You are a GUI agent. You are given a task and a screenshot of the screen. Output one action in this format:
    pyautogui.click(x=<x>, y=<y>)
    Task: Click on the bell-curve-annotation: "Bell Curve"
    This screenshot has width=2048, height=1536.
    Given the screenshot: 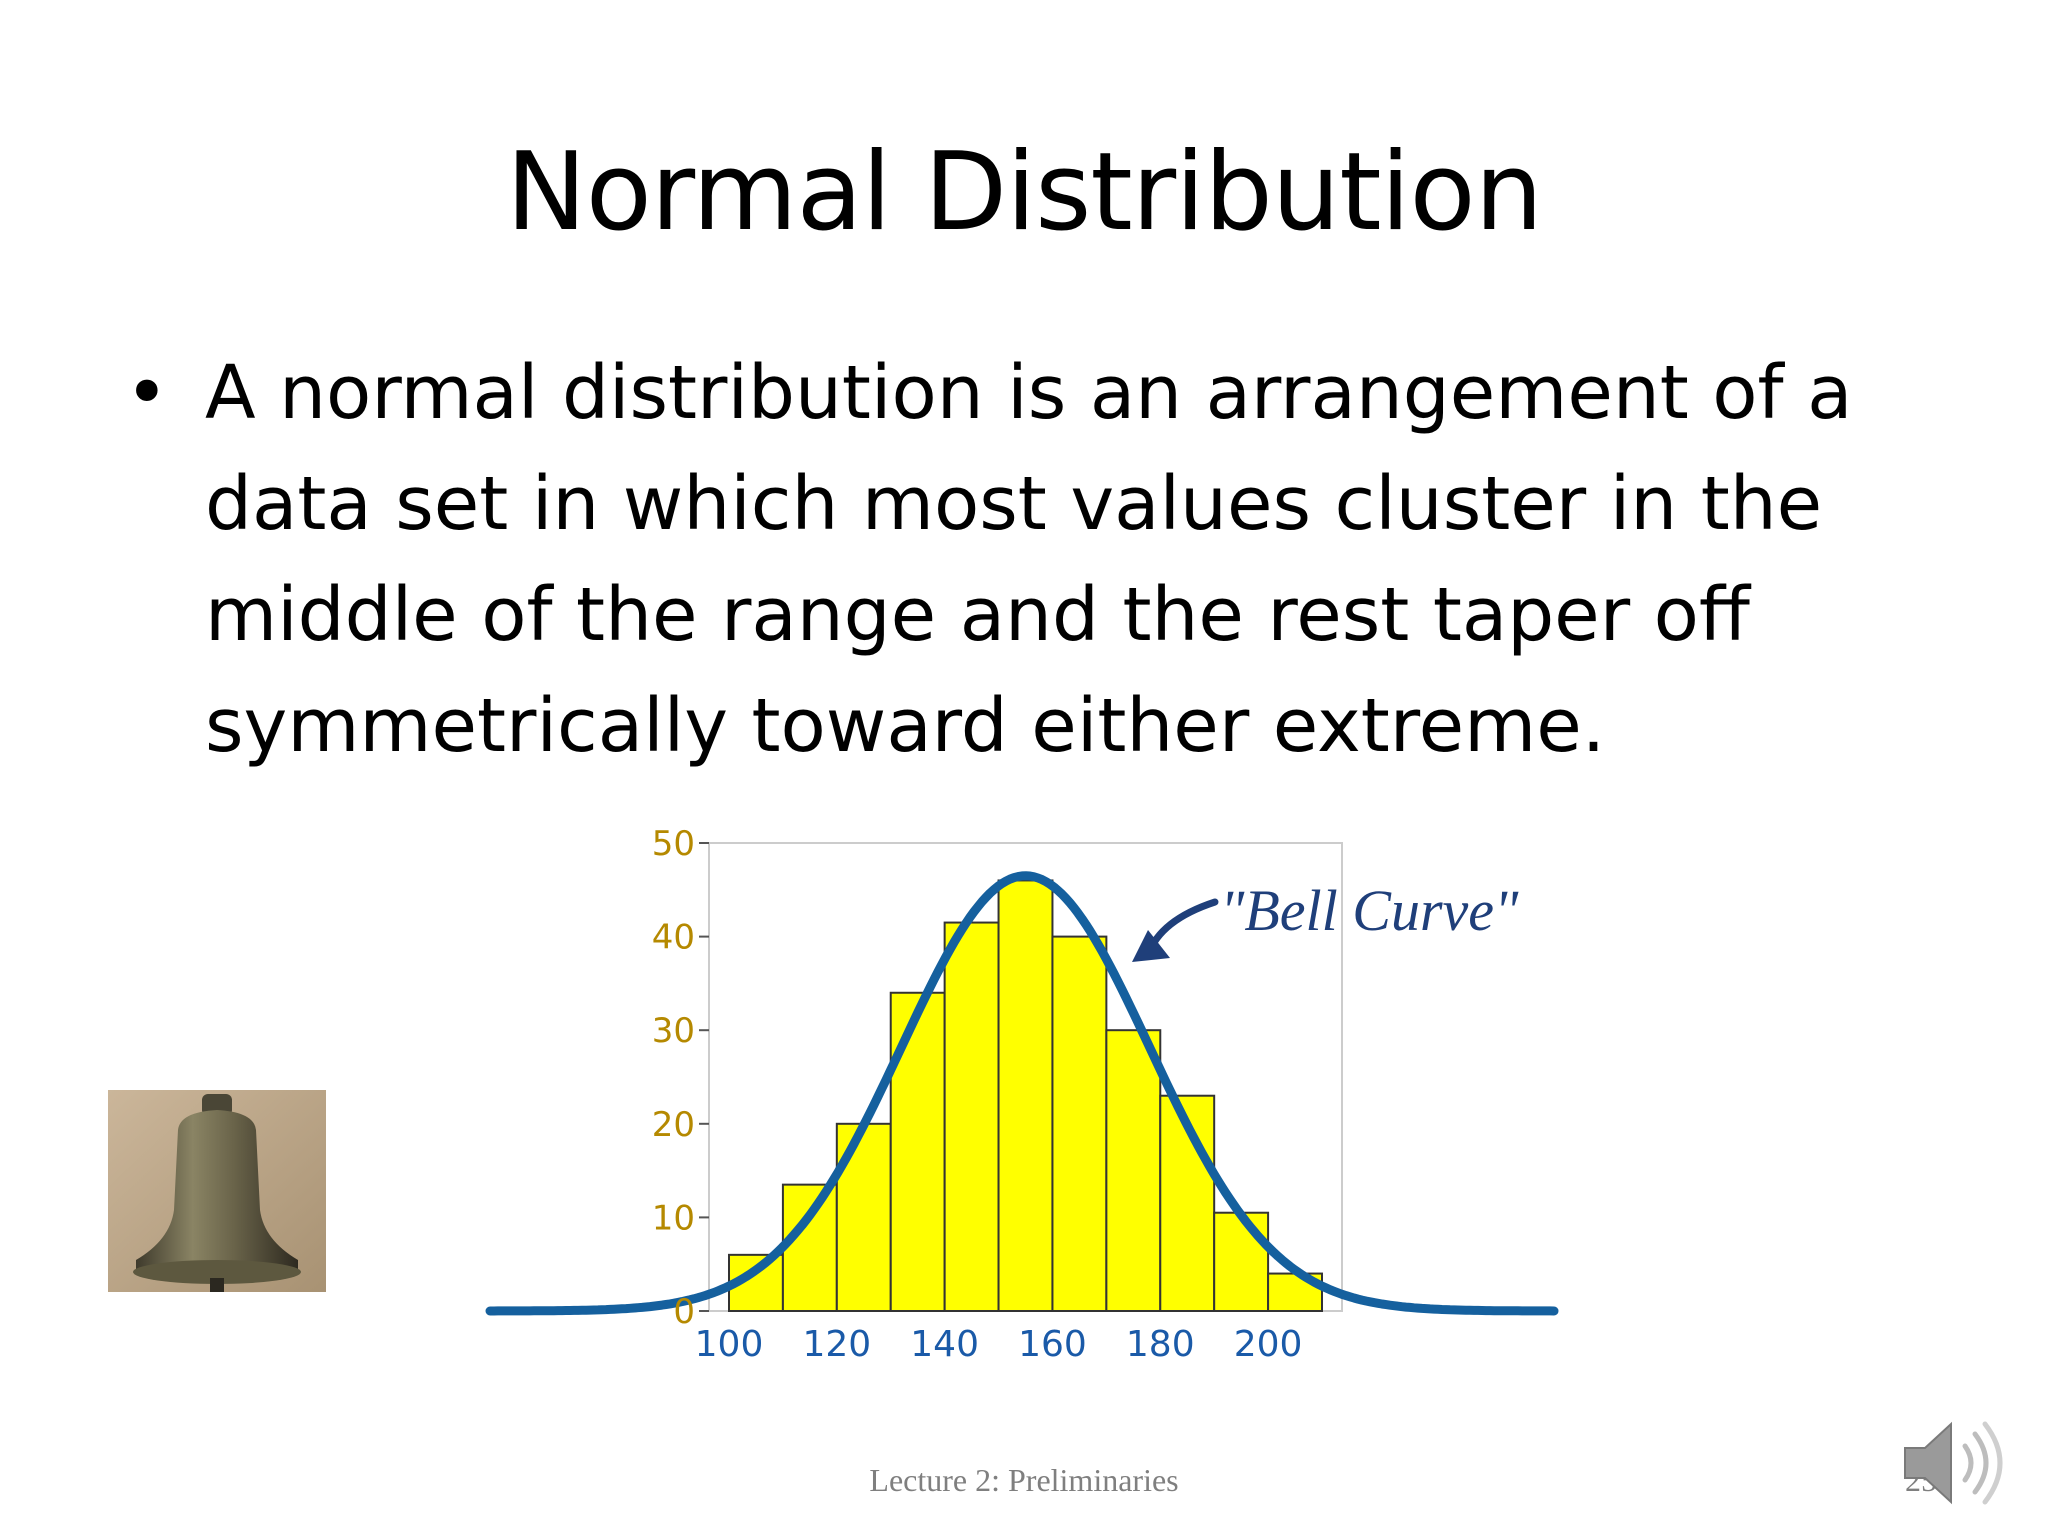 What is the action you would take?
    pyautogui.click(x=1369, y=910)
    